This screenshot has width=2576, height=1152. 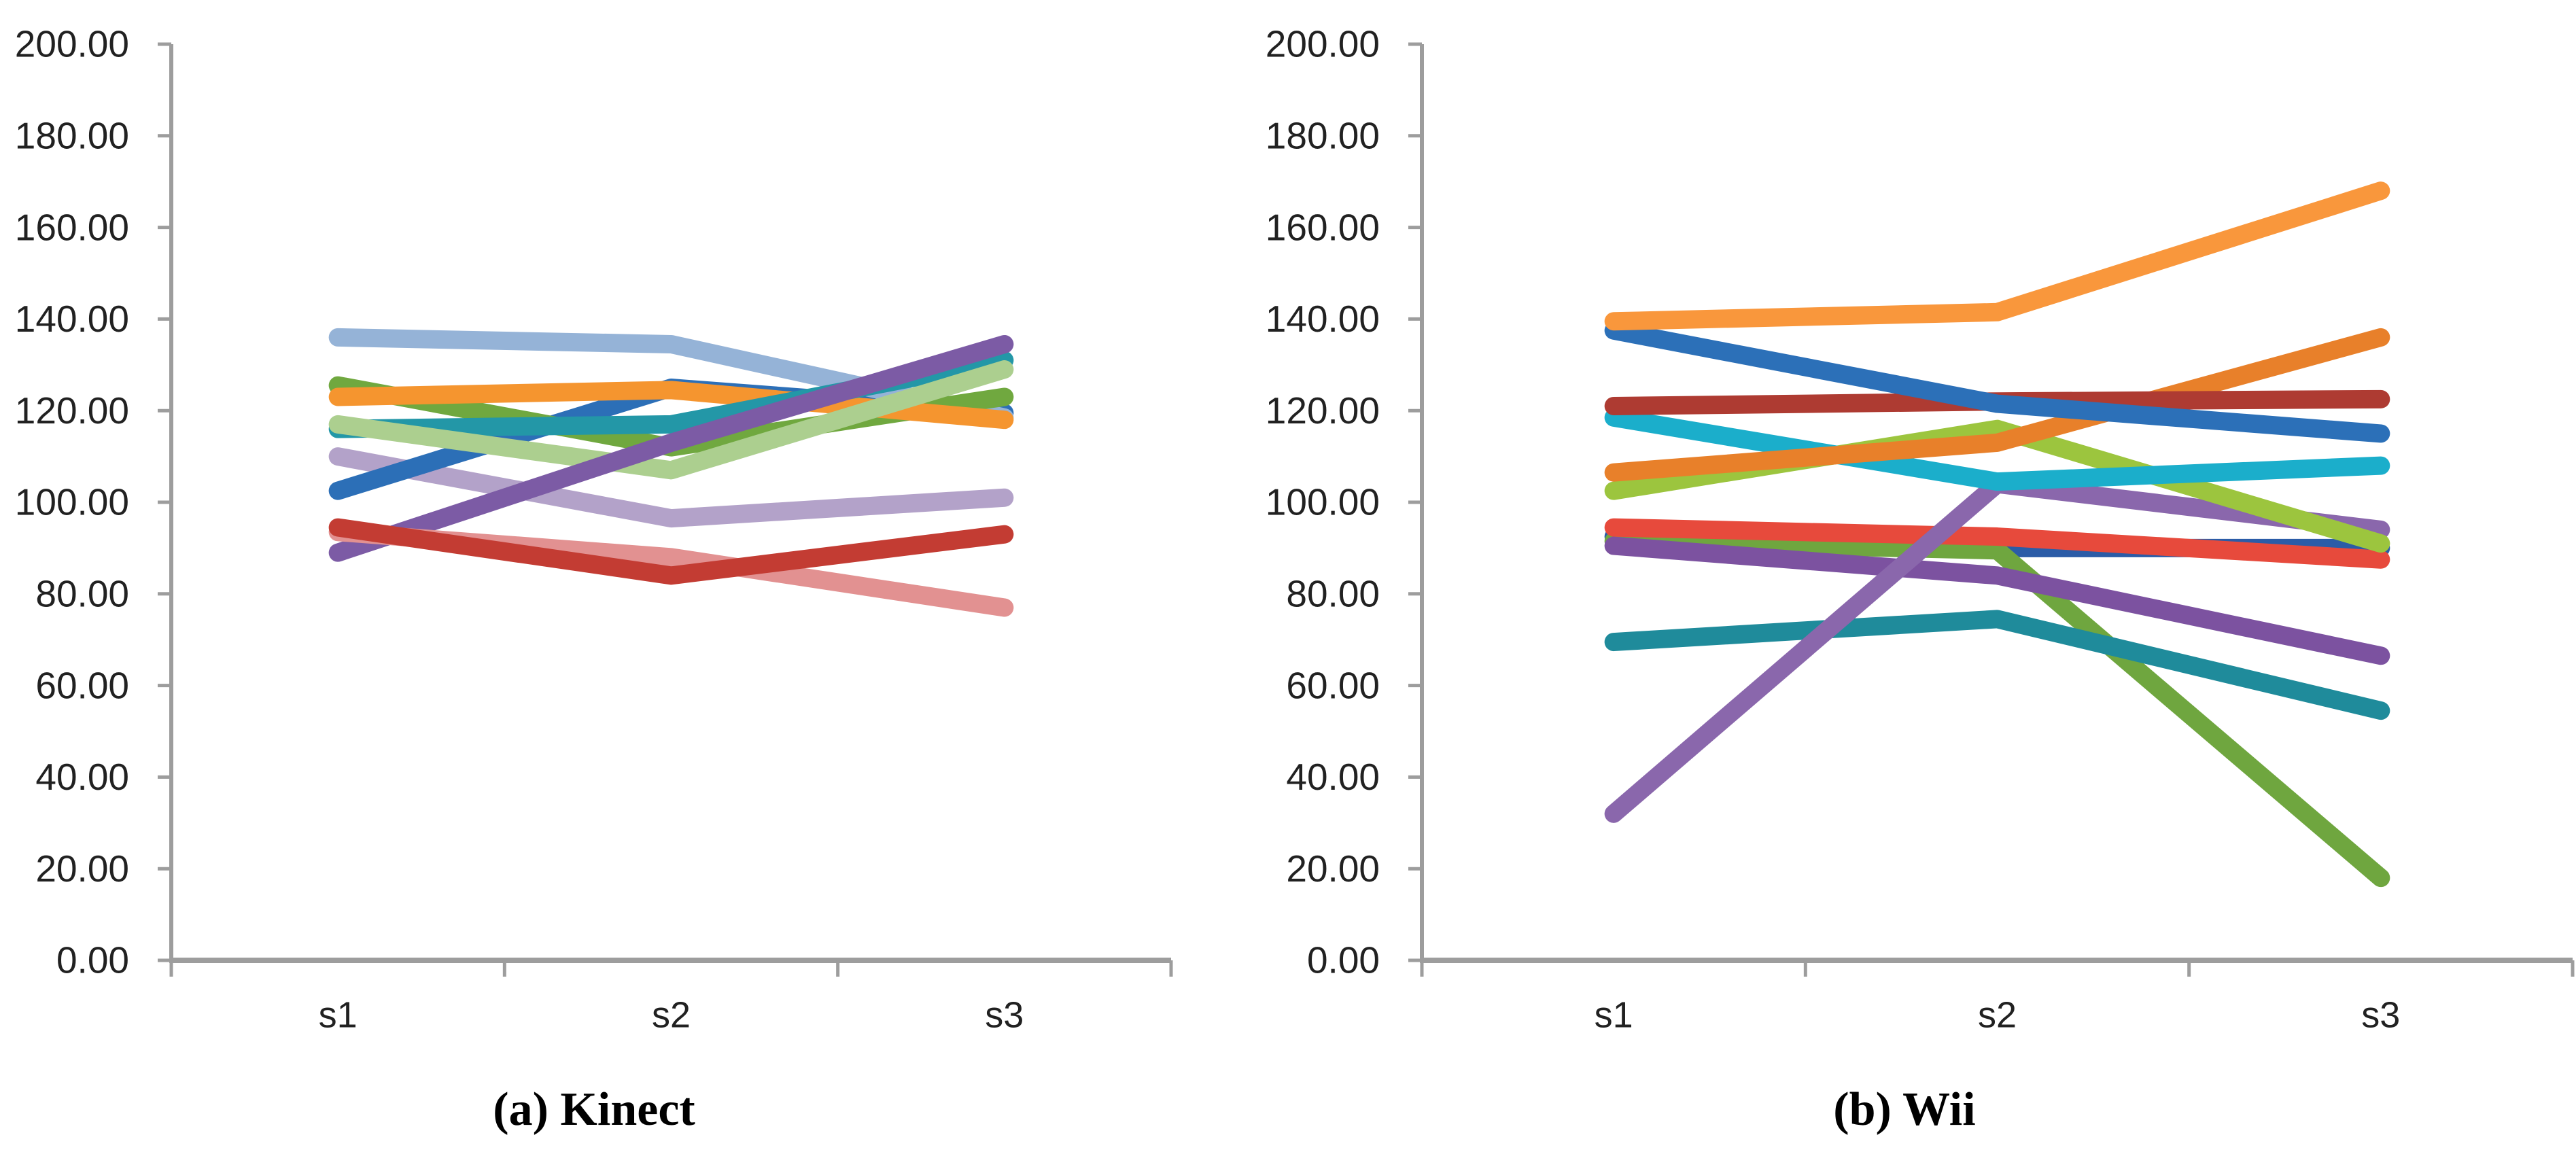 What do you see at coordinates (1904, 1109) in the screenshot?
I see `chart-title-wii: (b) Wii` at bounding box center [1904, 1109].